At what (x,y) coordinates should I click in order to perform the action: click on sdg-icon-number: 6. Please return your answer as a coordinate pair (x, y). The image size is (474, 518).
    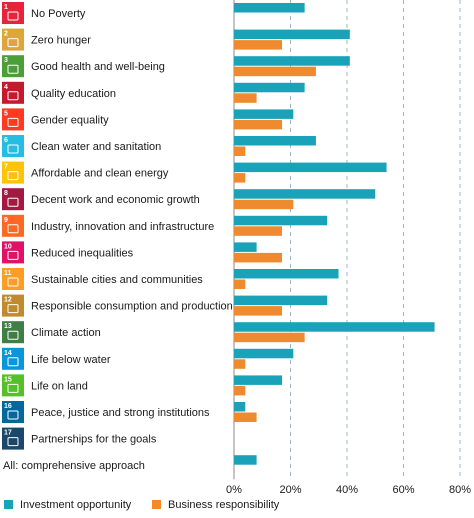
    Looking at the image, I should click on (6, 140).